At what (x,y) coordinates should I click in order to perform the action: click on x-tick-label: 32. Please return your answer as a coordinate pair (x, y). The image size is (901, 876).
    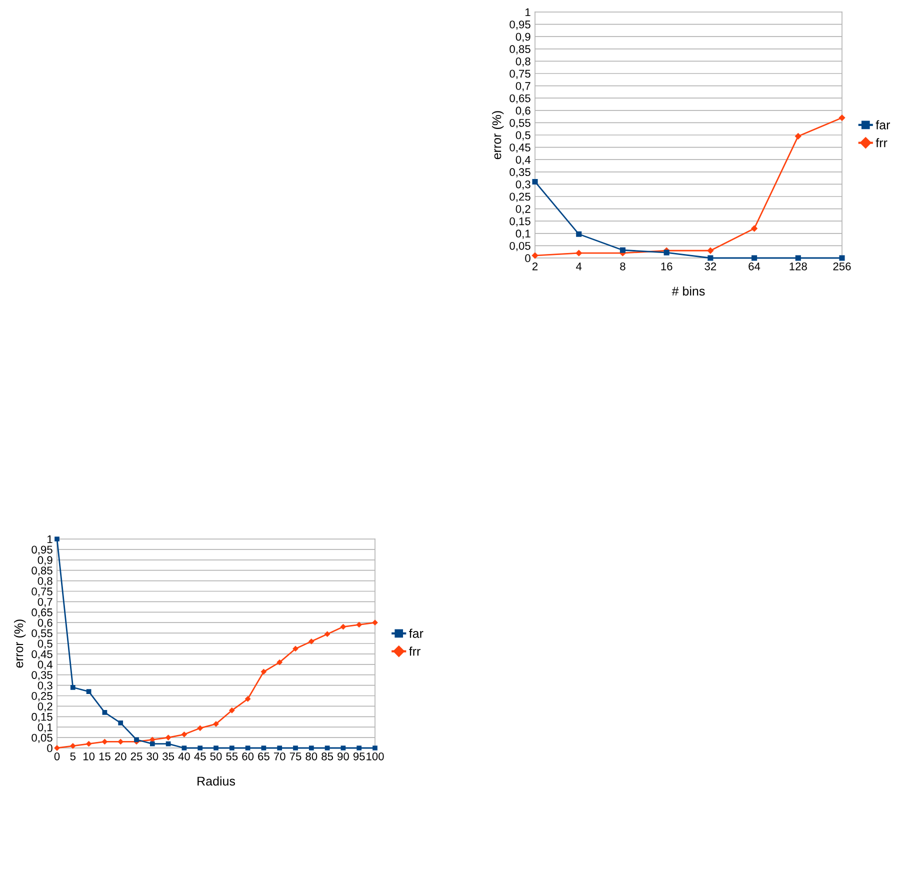
    Looking at the image, I should click on (710, 266).